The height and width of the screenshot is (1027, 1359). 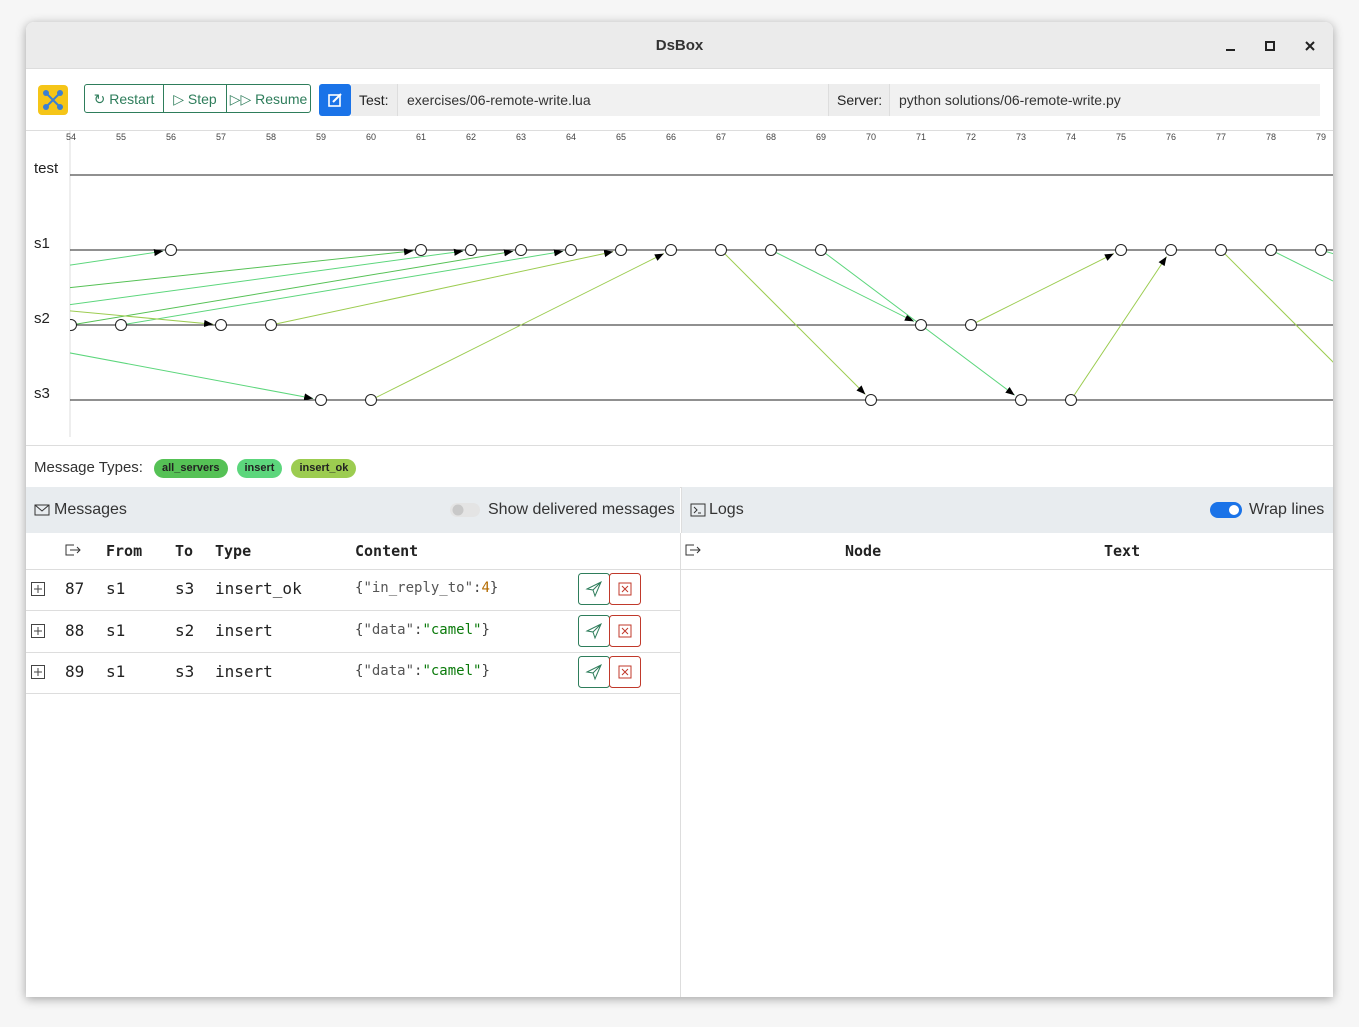 I want to click on button-label: Step, so click(x=202, y=99).